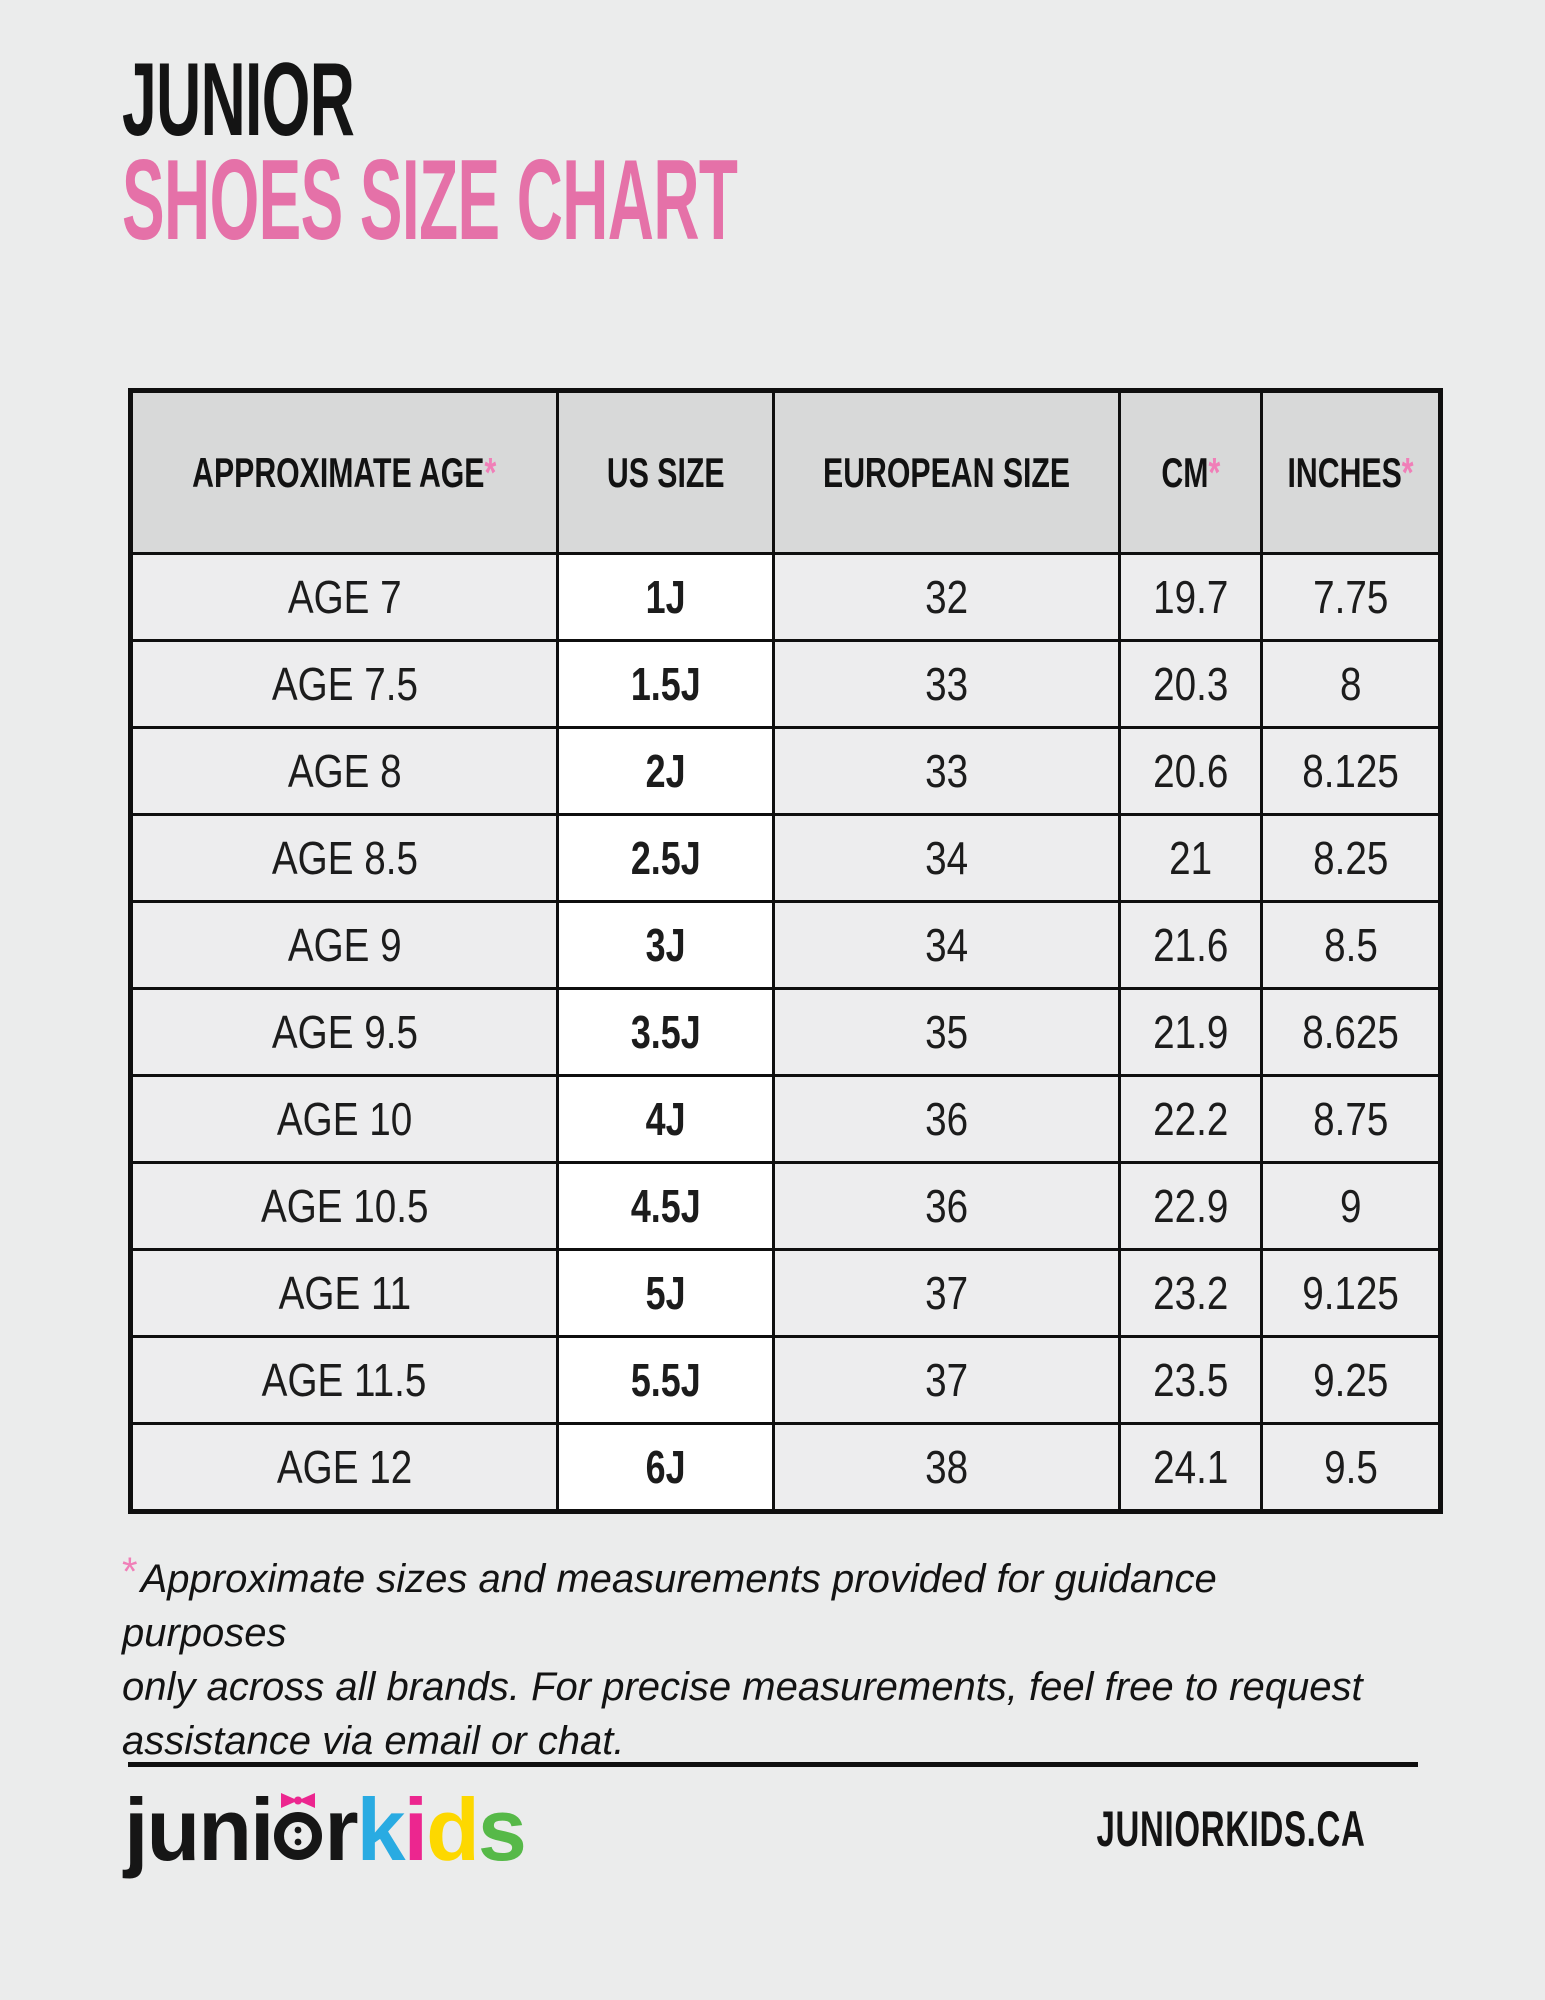  I want to click on cell-age: AGE 11.5, so click(344, 1380).